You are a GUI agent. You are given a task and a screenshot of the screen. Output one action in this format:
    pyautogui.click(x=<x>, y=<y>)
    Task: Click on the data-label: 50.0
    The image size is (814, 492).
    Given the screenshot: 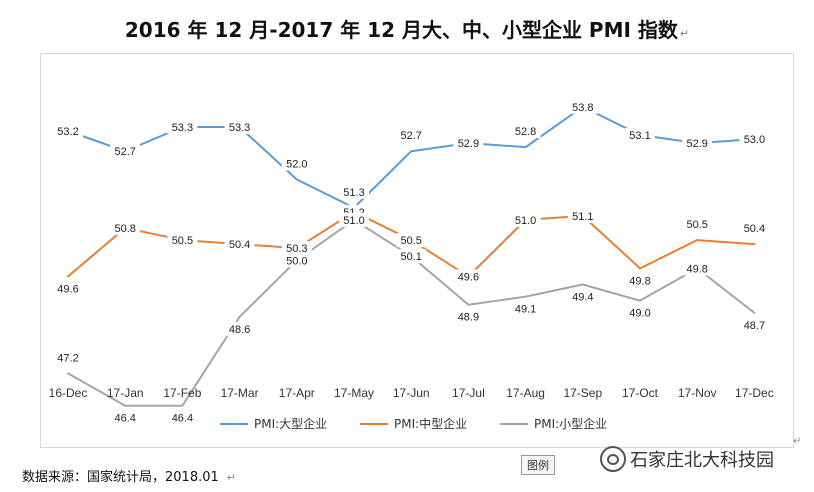 What is the action you would take?
    pyautogui.click(x=296, y=261)
    